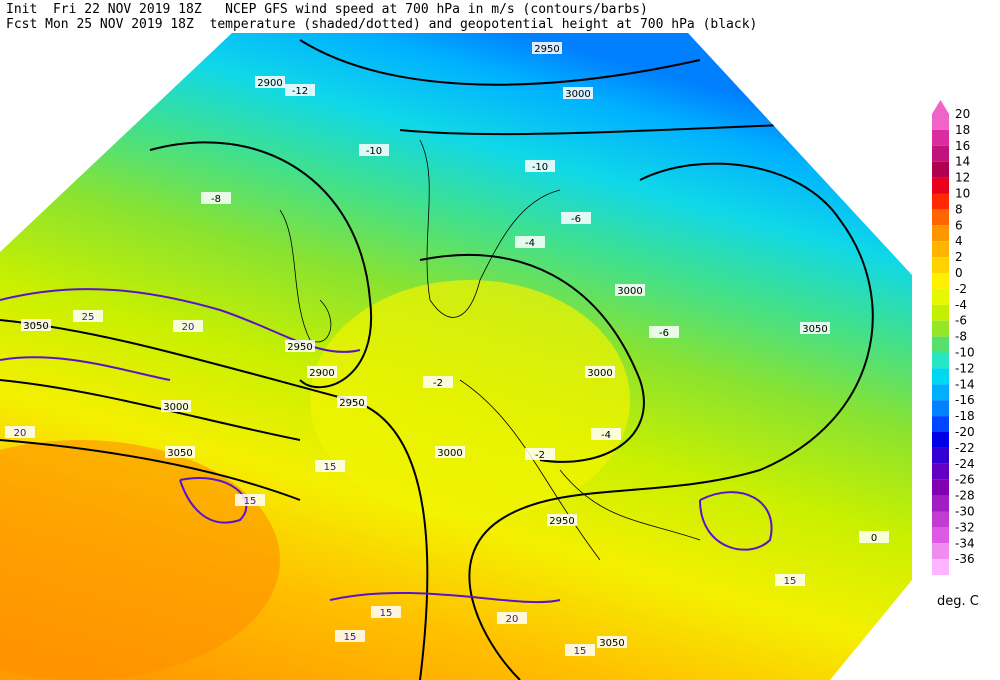 The image size is (1000, 680). Describe the element at coordinates (958, 601) in the screenshot. I see `colorbar-unit: deg. C` at that location.